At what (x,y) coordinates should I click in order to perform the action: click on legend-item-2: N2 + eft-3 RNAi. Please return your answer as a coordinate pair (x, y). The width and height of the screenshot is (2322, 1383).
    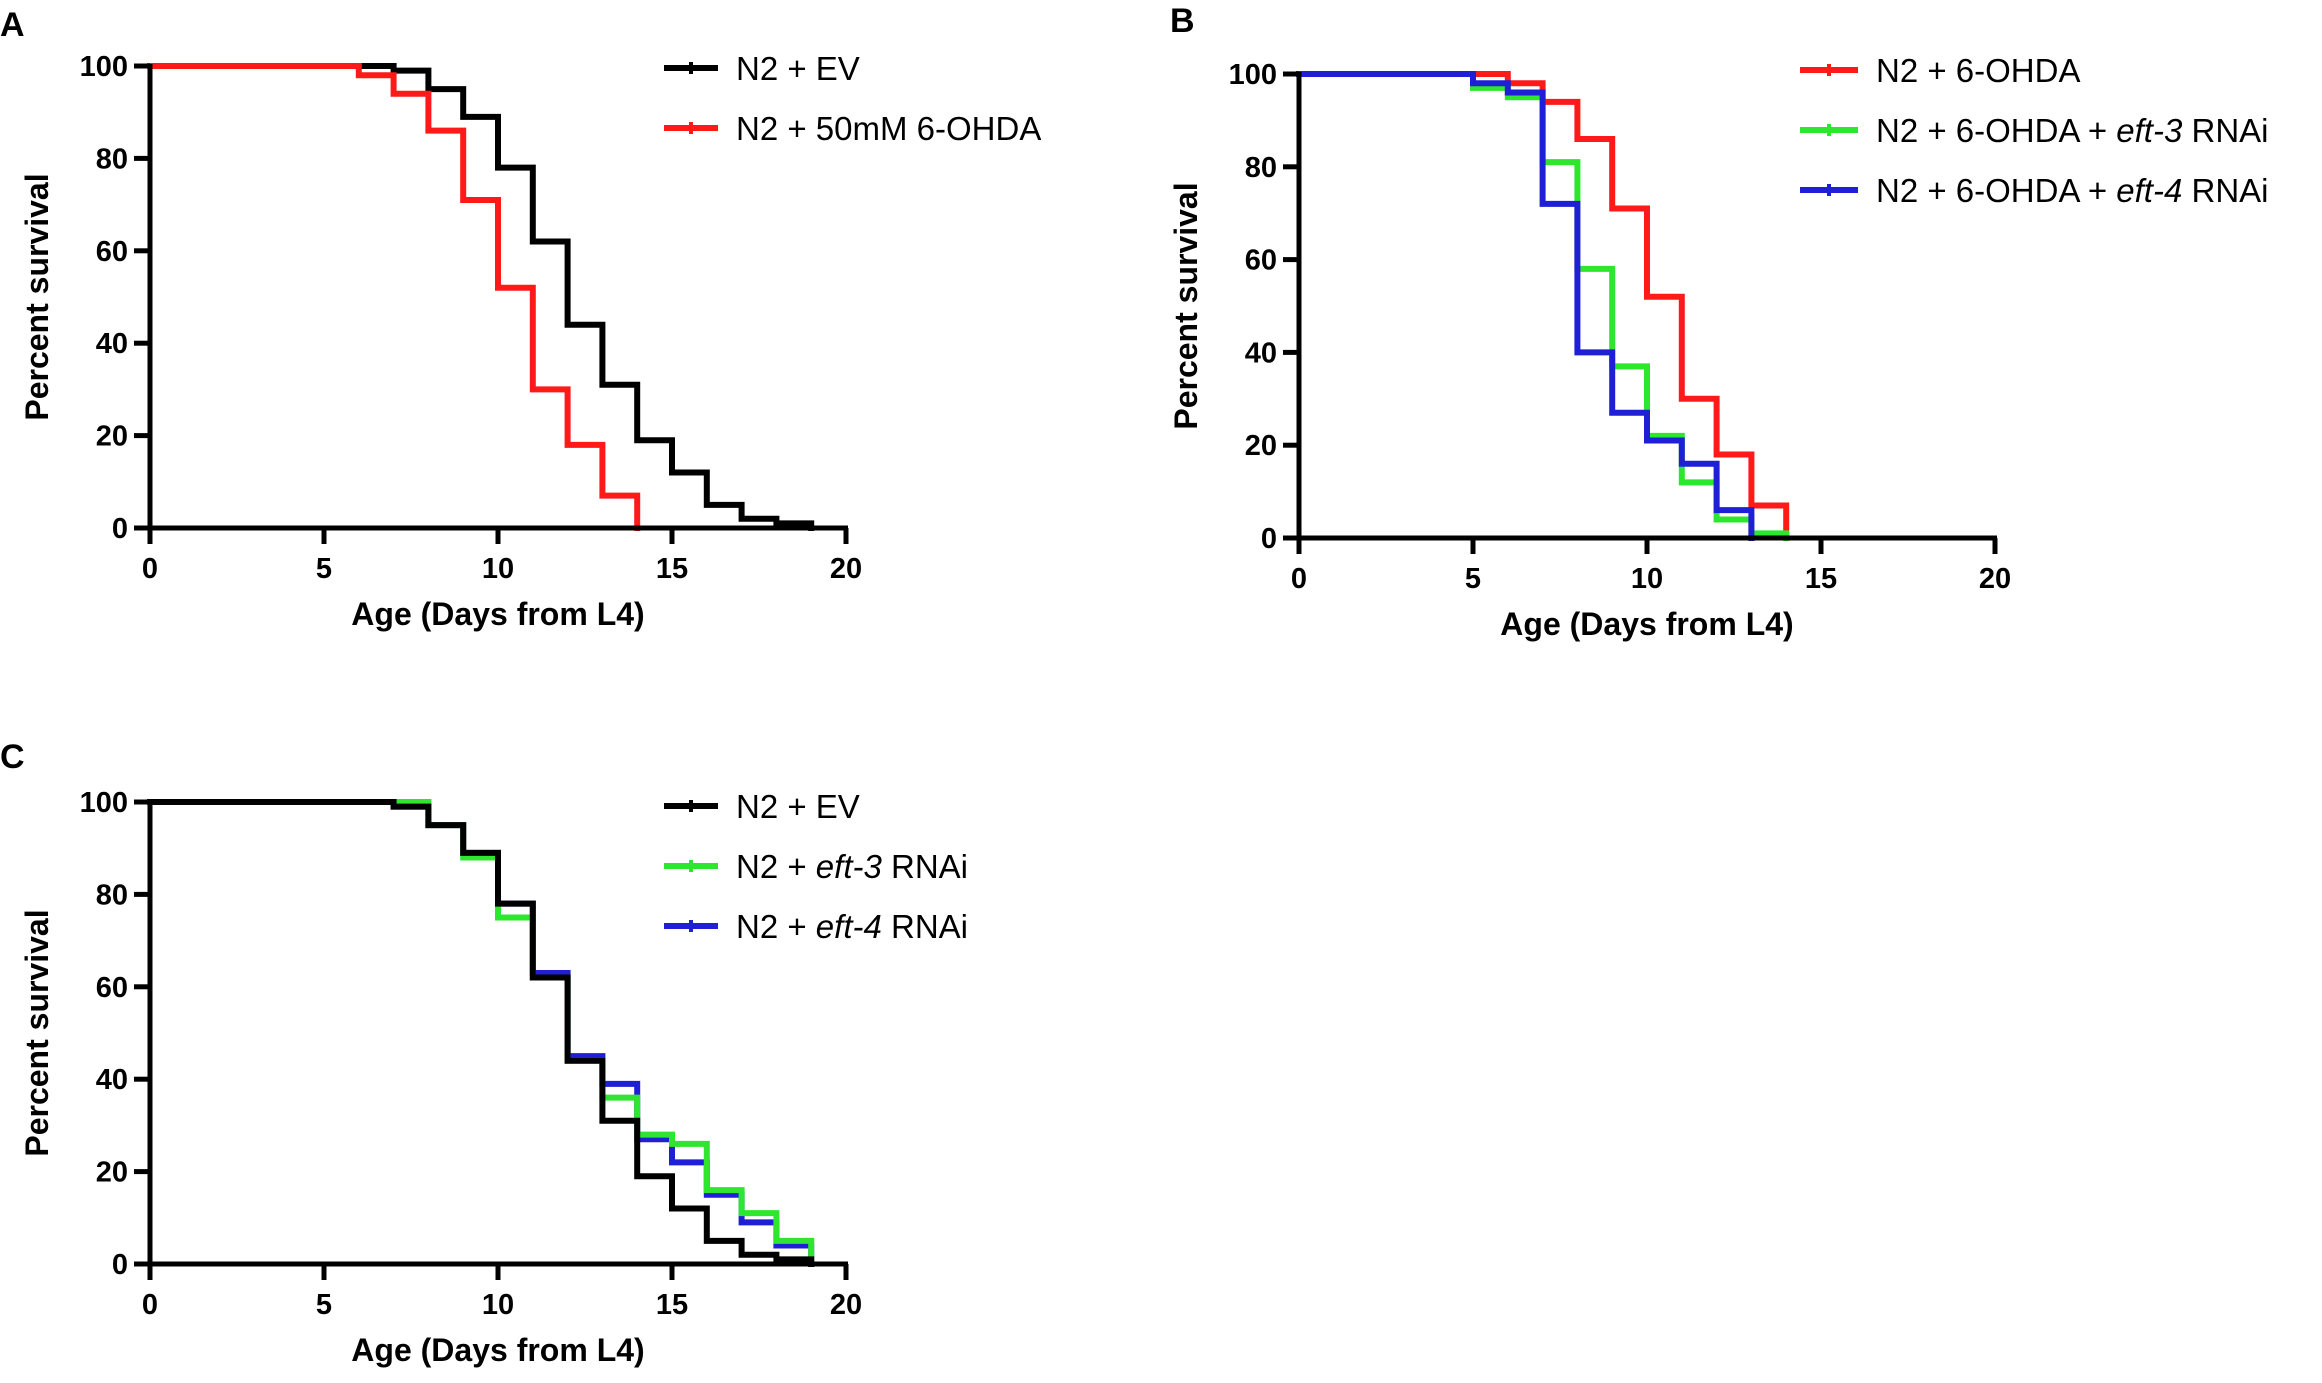
    Looking at the image, I should click on (816, 866).